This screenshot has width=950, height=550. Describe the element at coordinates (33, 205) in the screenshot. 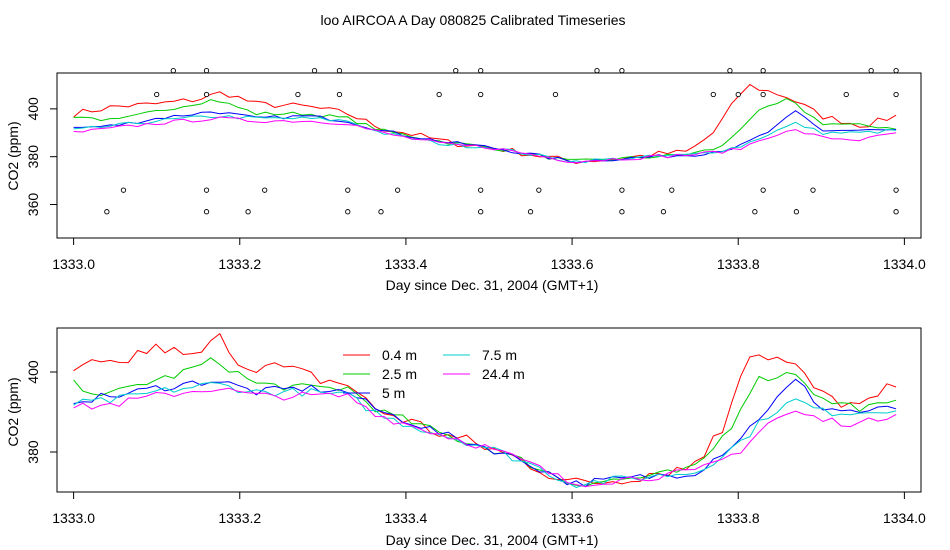

I see `top-y-tick-label: 360` at that location.